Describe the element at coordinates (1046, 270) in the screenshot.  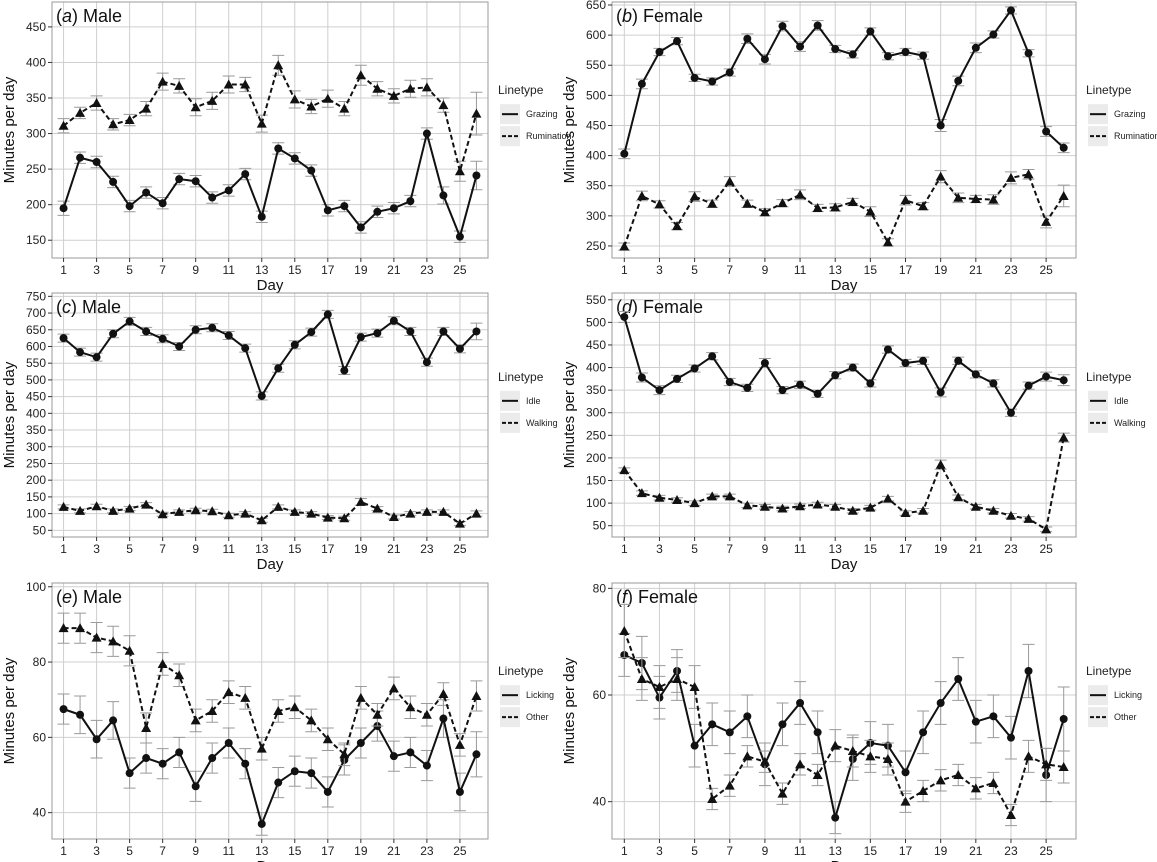
I see `x-tick-label: 25` at that location.